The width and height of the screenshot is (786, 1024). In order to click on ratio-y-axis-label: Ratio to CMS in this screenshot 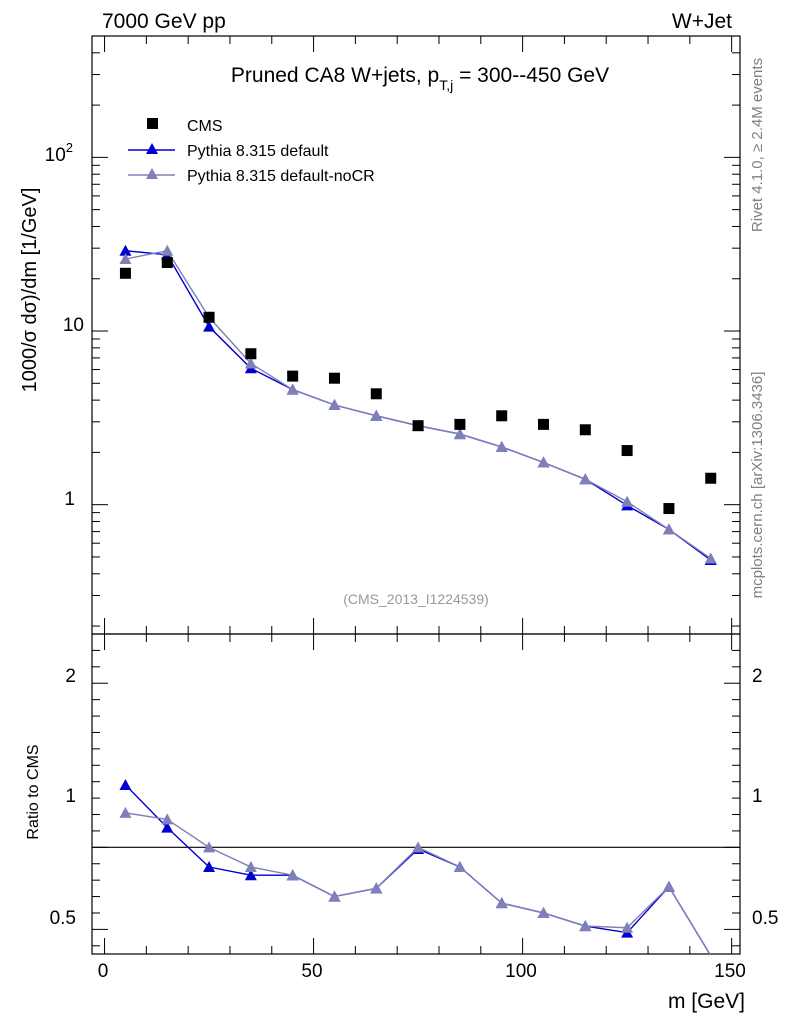, I will do `click(33, 791)`.